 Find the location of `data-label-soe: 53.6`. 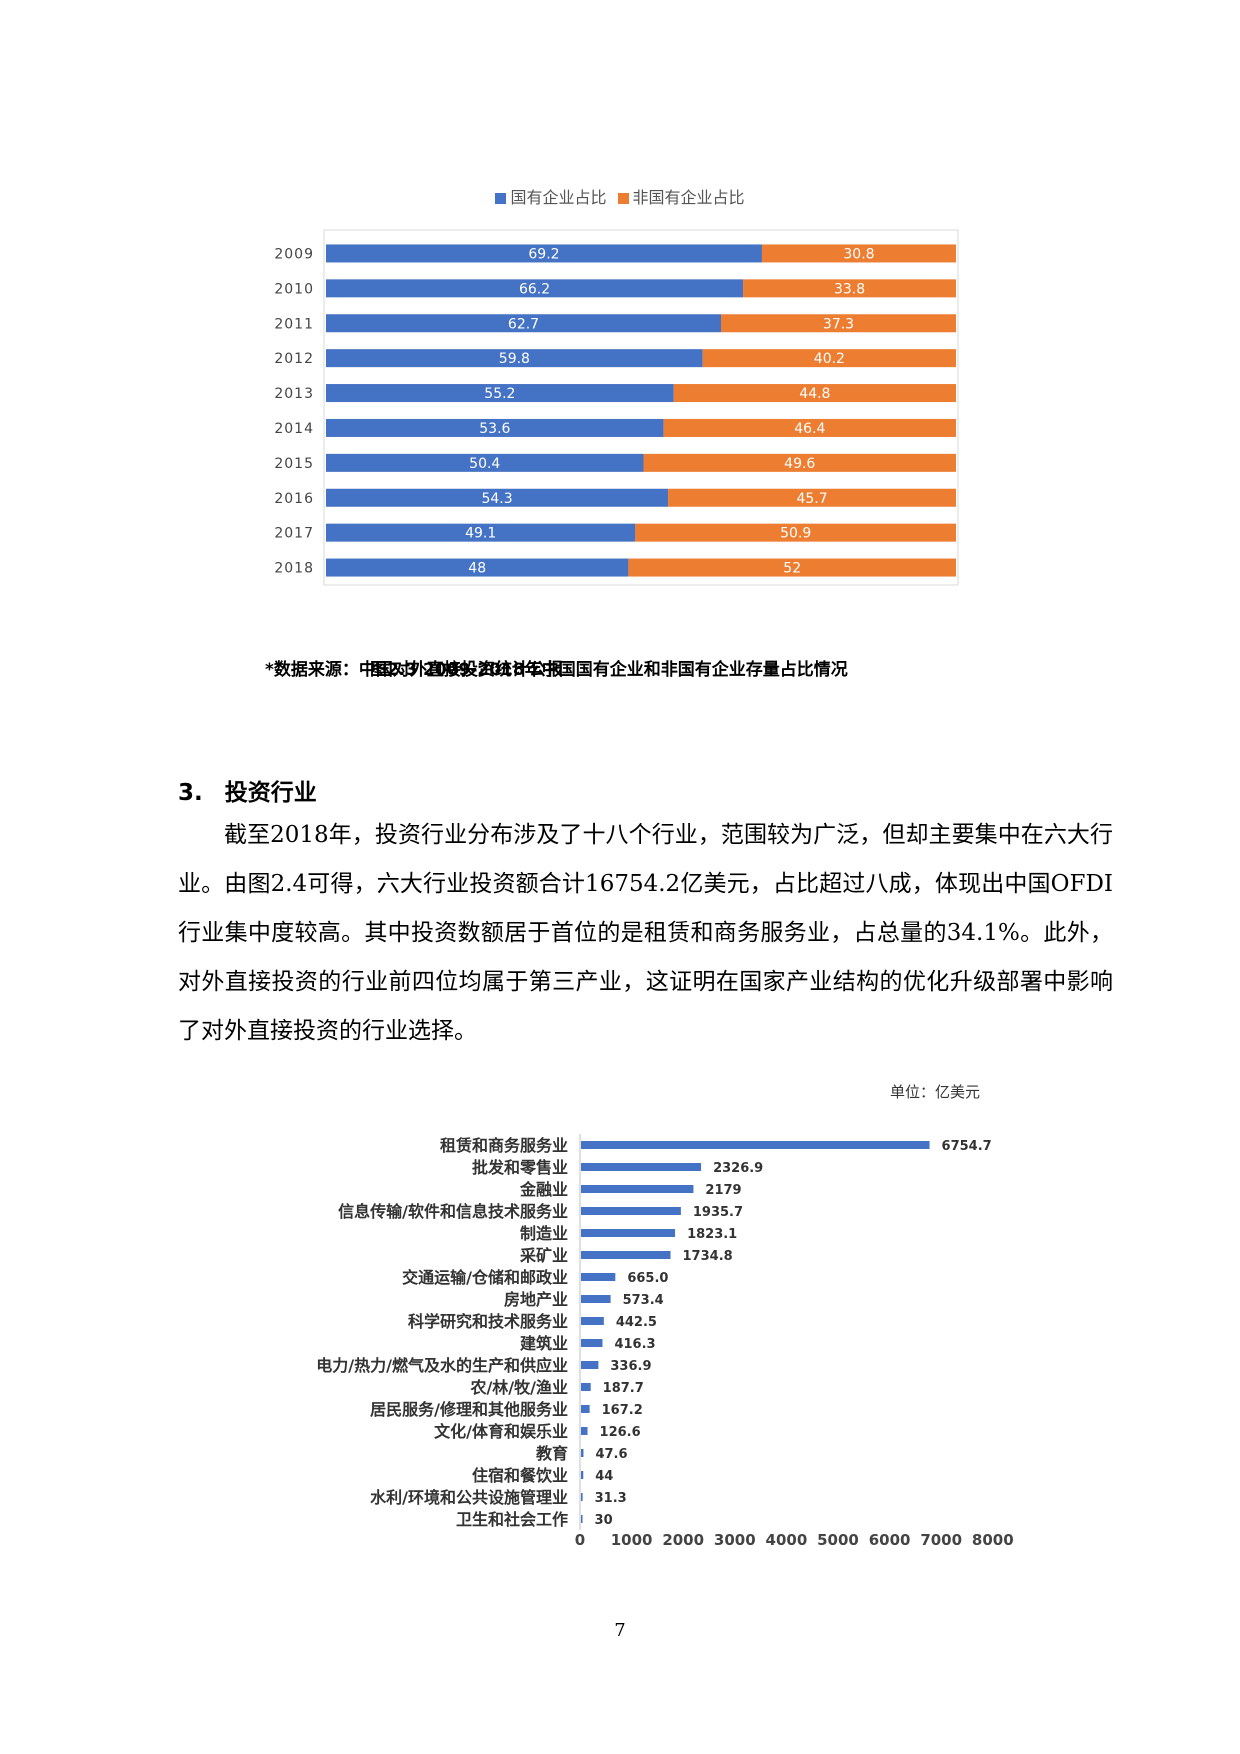

data-label-soe: 53.6 is located at coordinates (494, 429).